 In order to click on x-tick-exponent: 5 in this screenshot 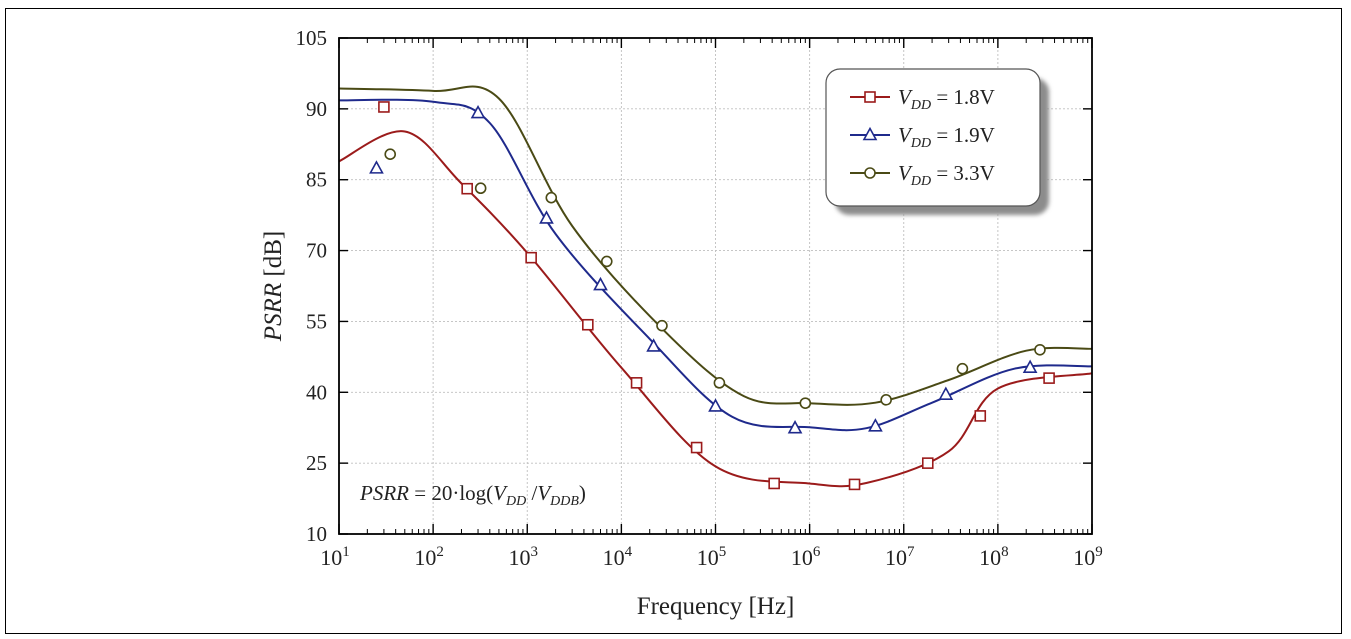, I will do `click(723, 552)`.